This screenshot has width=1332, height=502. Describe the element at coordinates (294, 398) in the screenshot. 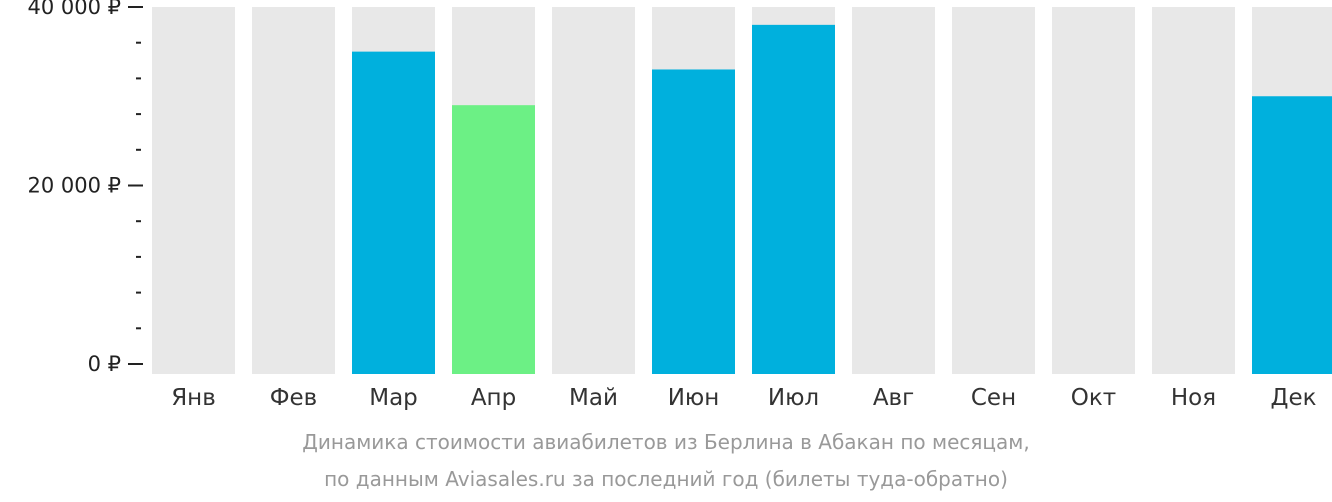

I see `x-tick-label-2: Фев` at that location.